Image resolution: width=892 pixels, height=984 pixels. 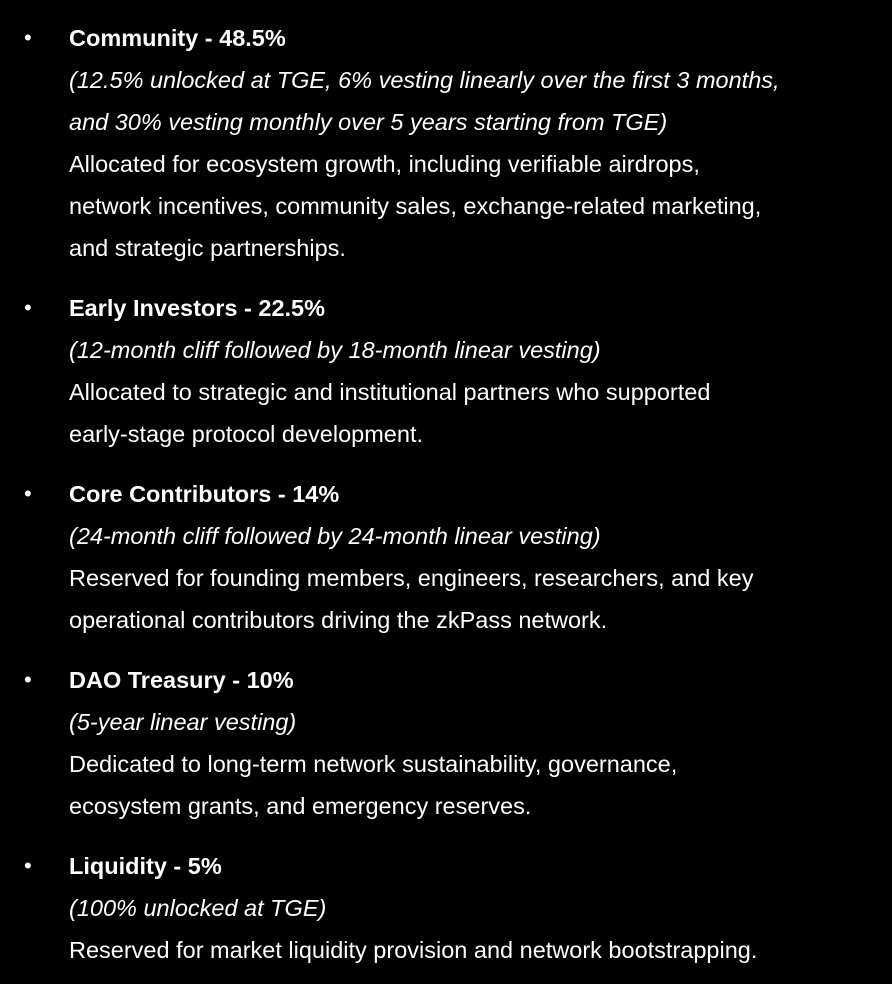 I want to click on allocation-title: Community - 48.5%, so click(x=177, y=38).